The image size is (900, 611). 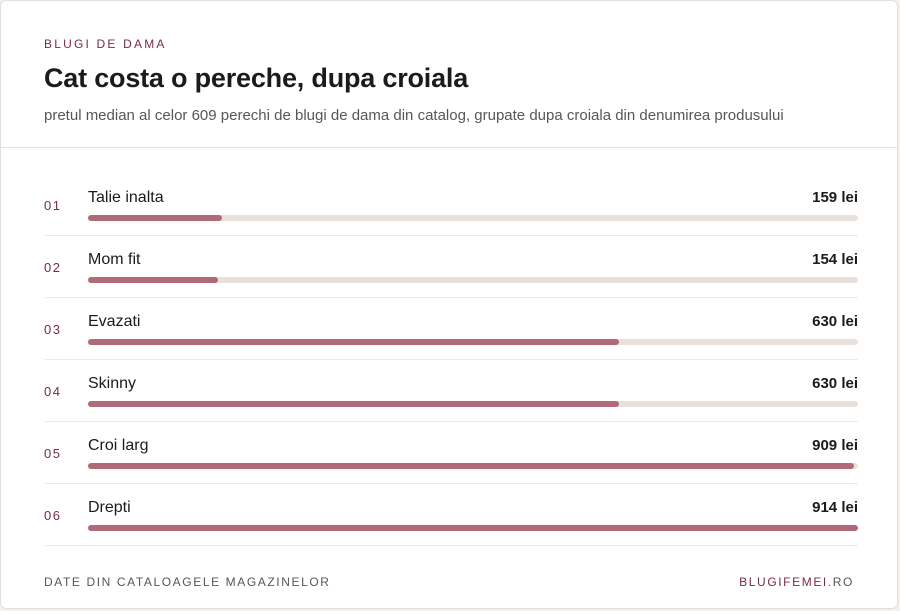 I want to click on value-label: 159 lei, so click(x=835, y=197).